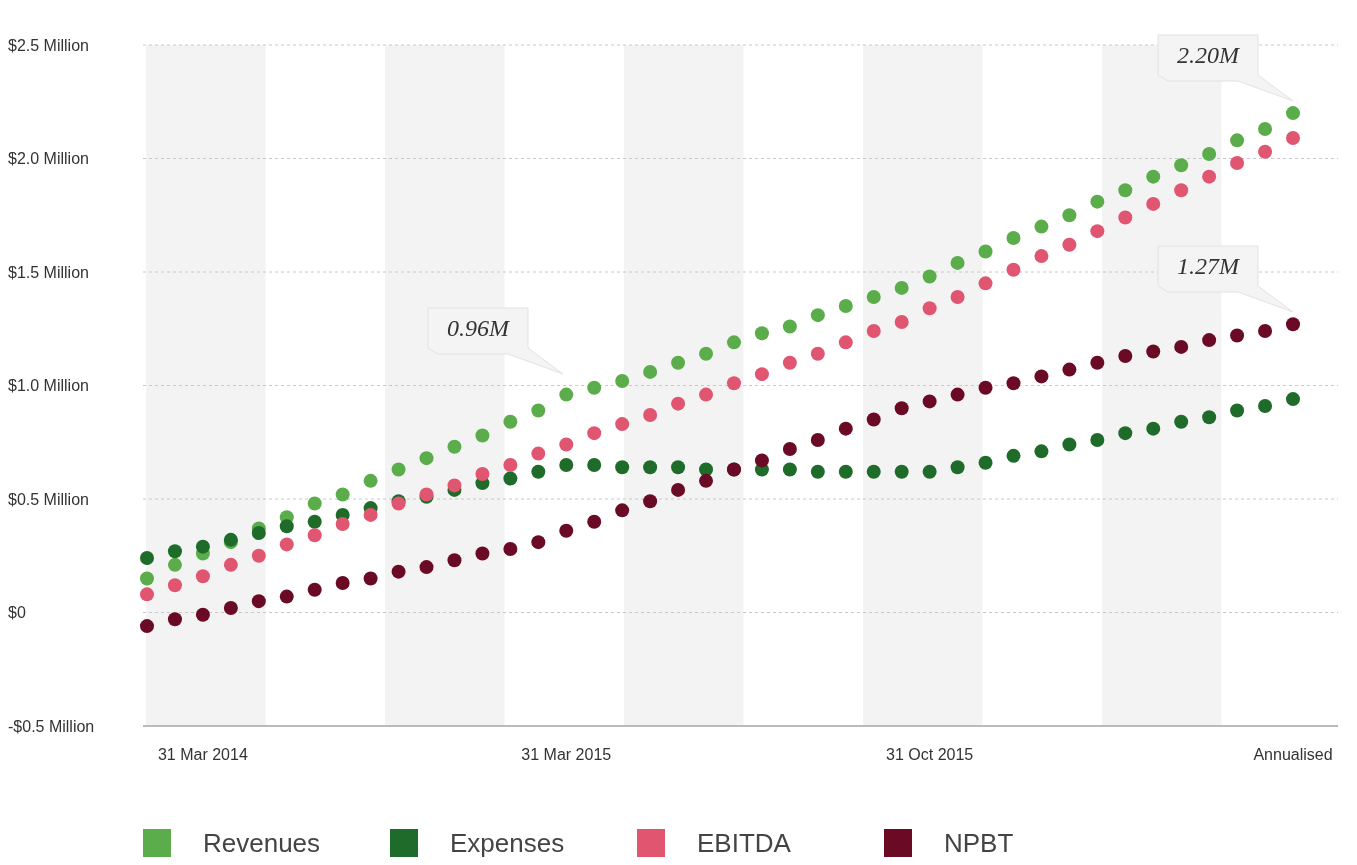  I want to click on y-tick-label: $0.5 Million, so click(48, 499).